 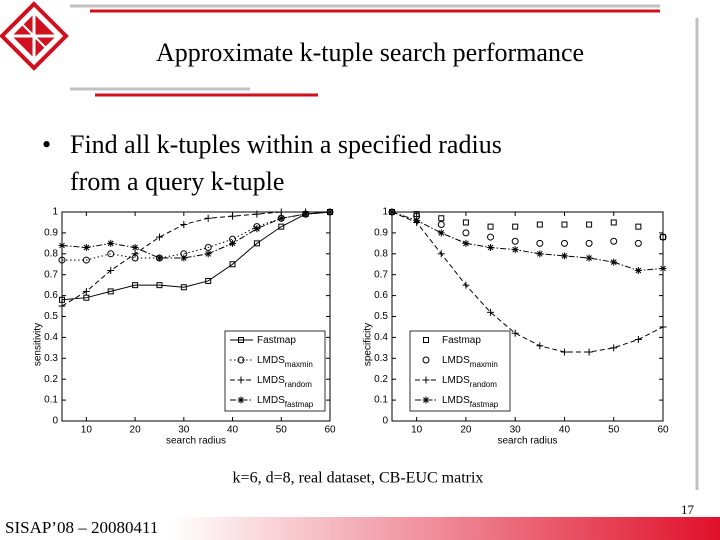 What do you see at coordinates (527, 441) in the screenshot?
I see `x-axis-label: search radius` at bounding box center [527, 441].